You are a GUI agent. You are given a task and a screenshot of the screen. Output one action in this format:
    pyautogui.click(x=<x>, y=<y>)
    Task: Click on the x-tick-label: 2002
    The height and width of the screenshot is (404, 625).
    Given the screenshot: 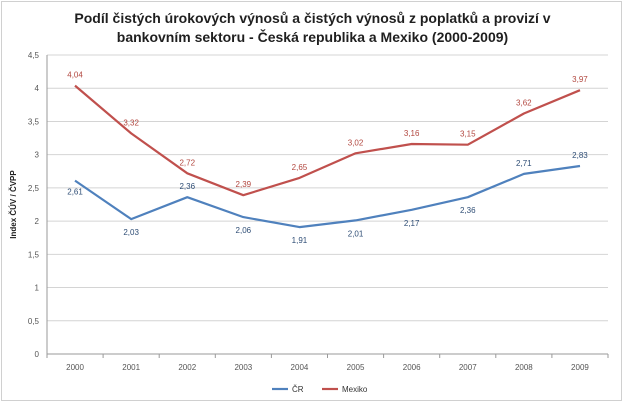 What is the action you would take?
    pyautogui.click(x=187, y=367)
    